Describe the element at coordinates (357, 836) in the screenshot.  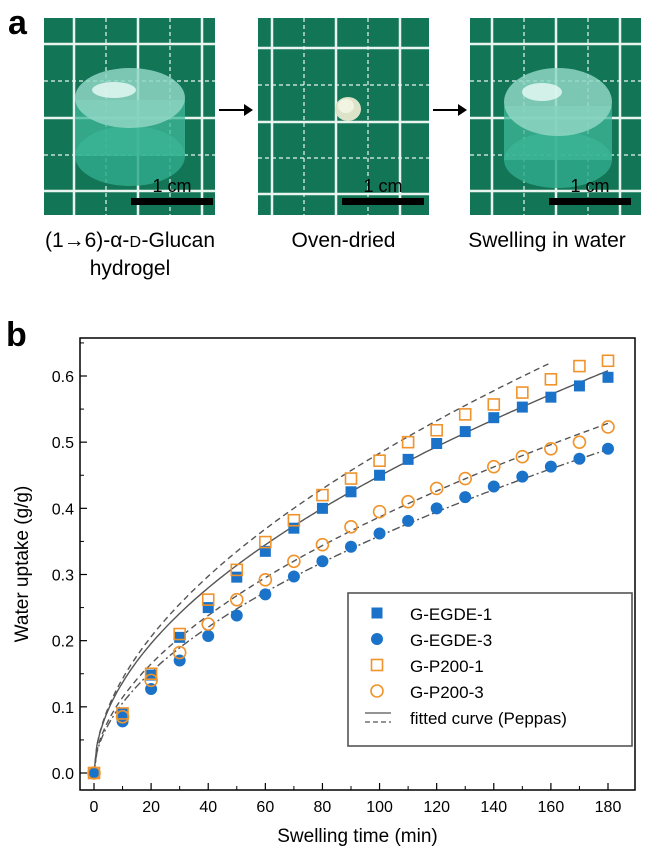
I see `x-axis-label: Swelling time (min)` at that location.